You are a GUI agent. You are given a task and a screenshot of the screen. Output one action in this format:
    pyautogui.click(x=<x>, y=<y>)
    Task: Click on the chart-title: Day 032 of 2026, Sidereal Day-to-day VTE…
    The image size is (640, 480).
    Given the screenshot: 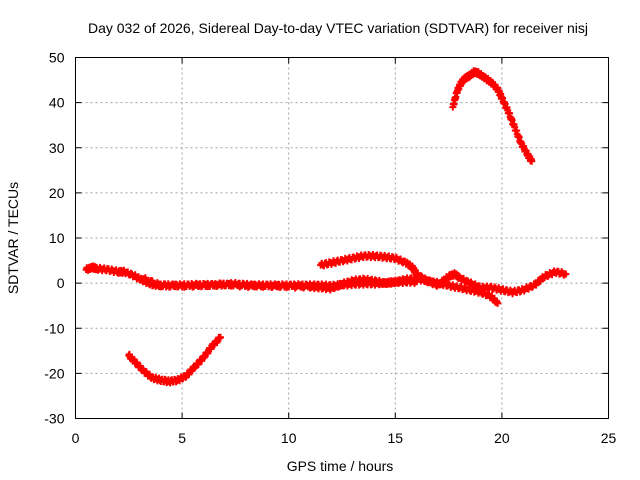 What is the action you would take?
    pyautogui.click(x=338, y=28)
    